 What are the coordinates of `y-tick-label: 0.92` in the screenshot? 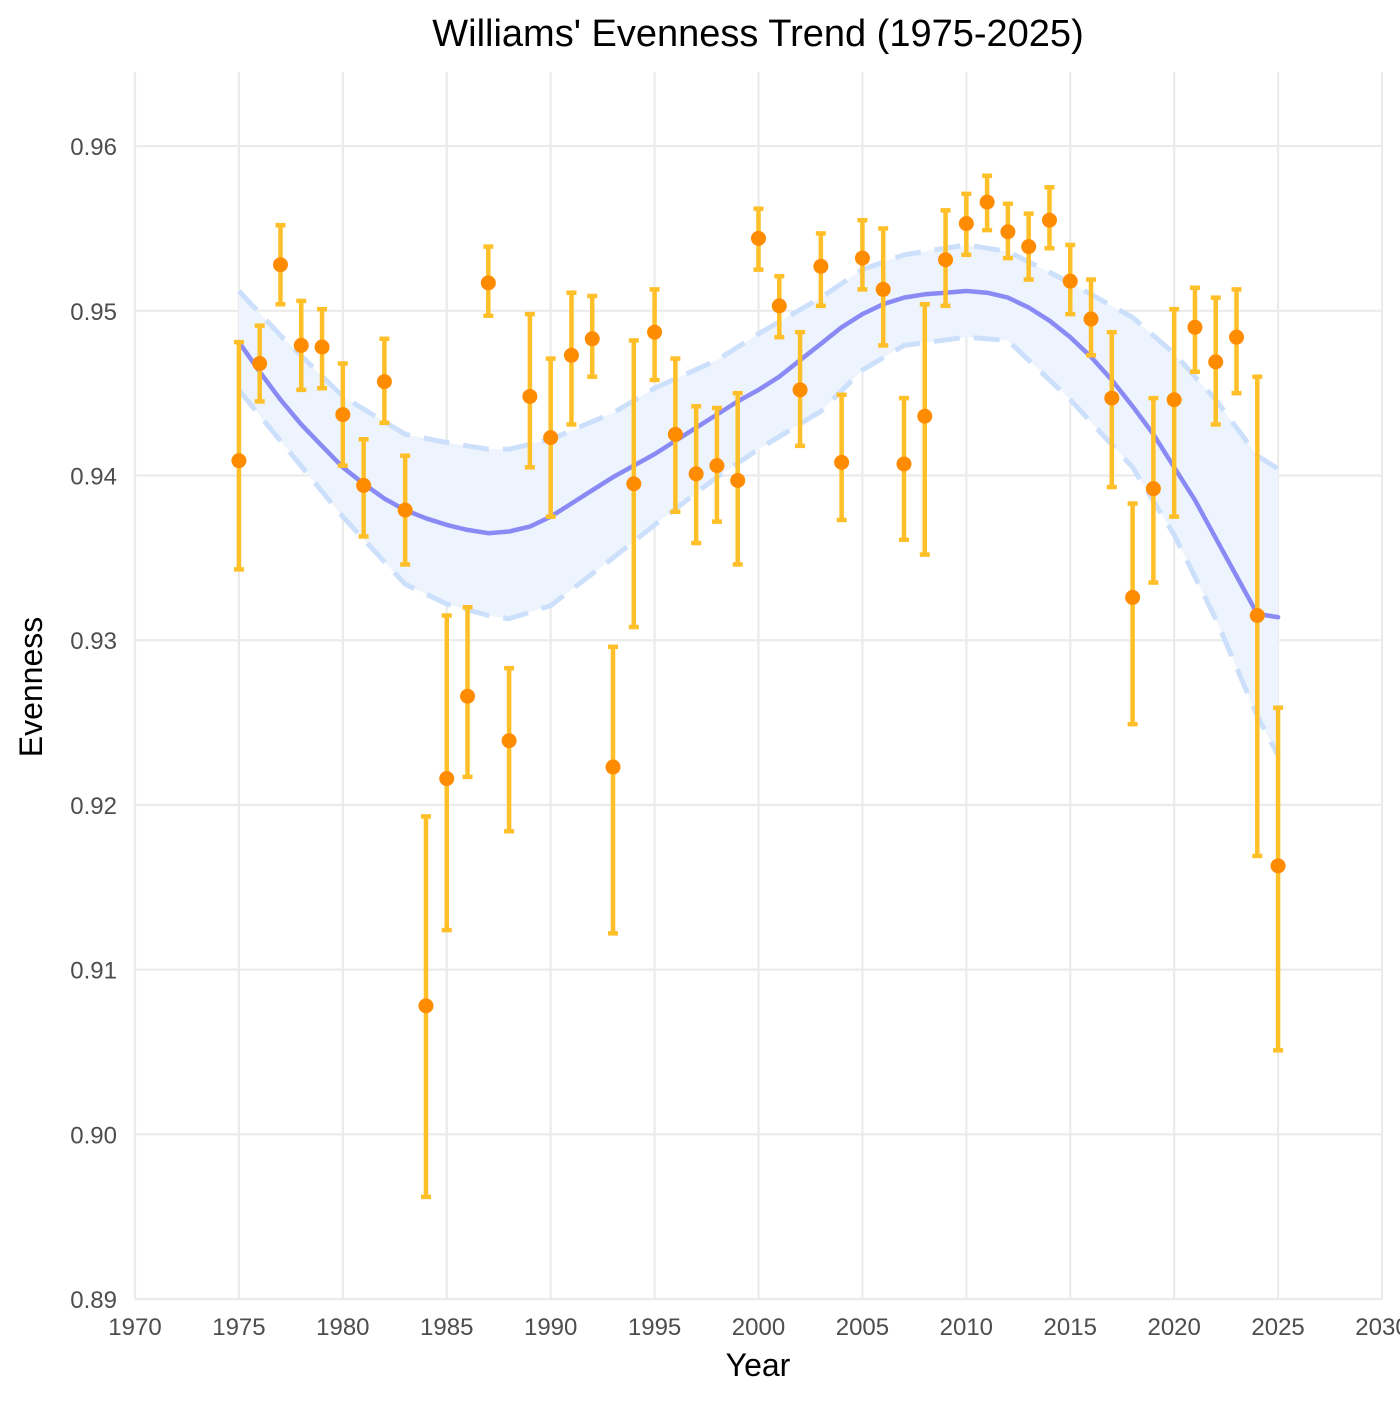 It's located at (93, 806).